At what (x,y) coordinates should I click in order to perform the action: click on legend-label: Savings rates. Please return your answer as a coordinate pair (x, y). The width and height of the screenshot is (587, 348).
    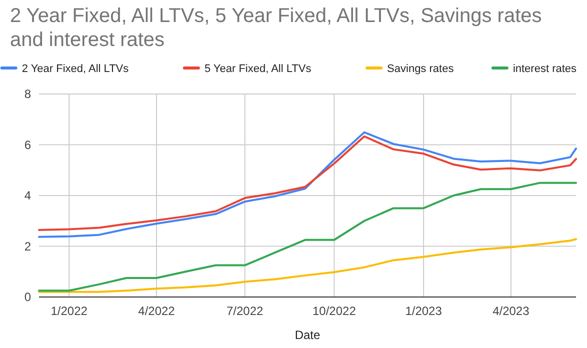
    Looking at the image, I should click on (420, 69).